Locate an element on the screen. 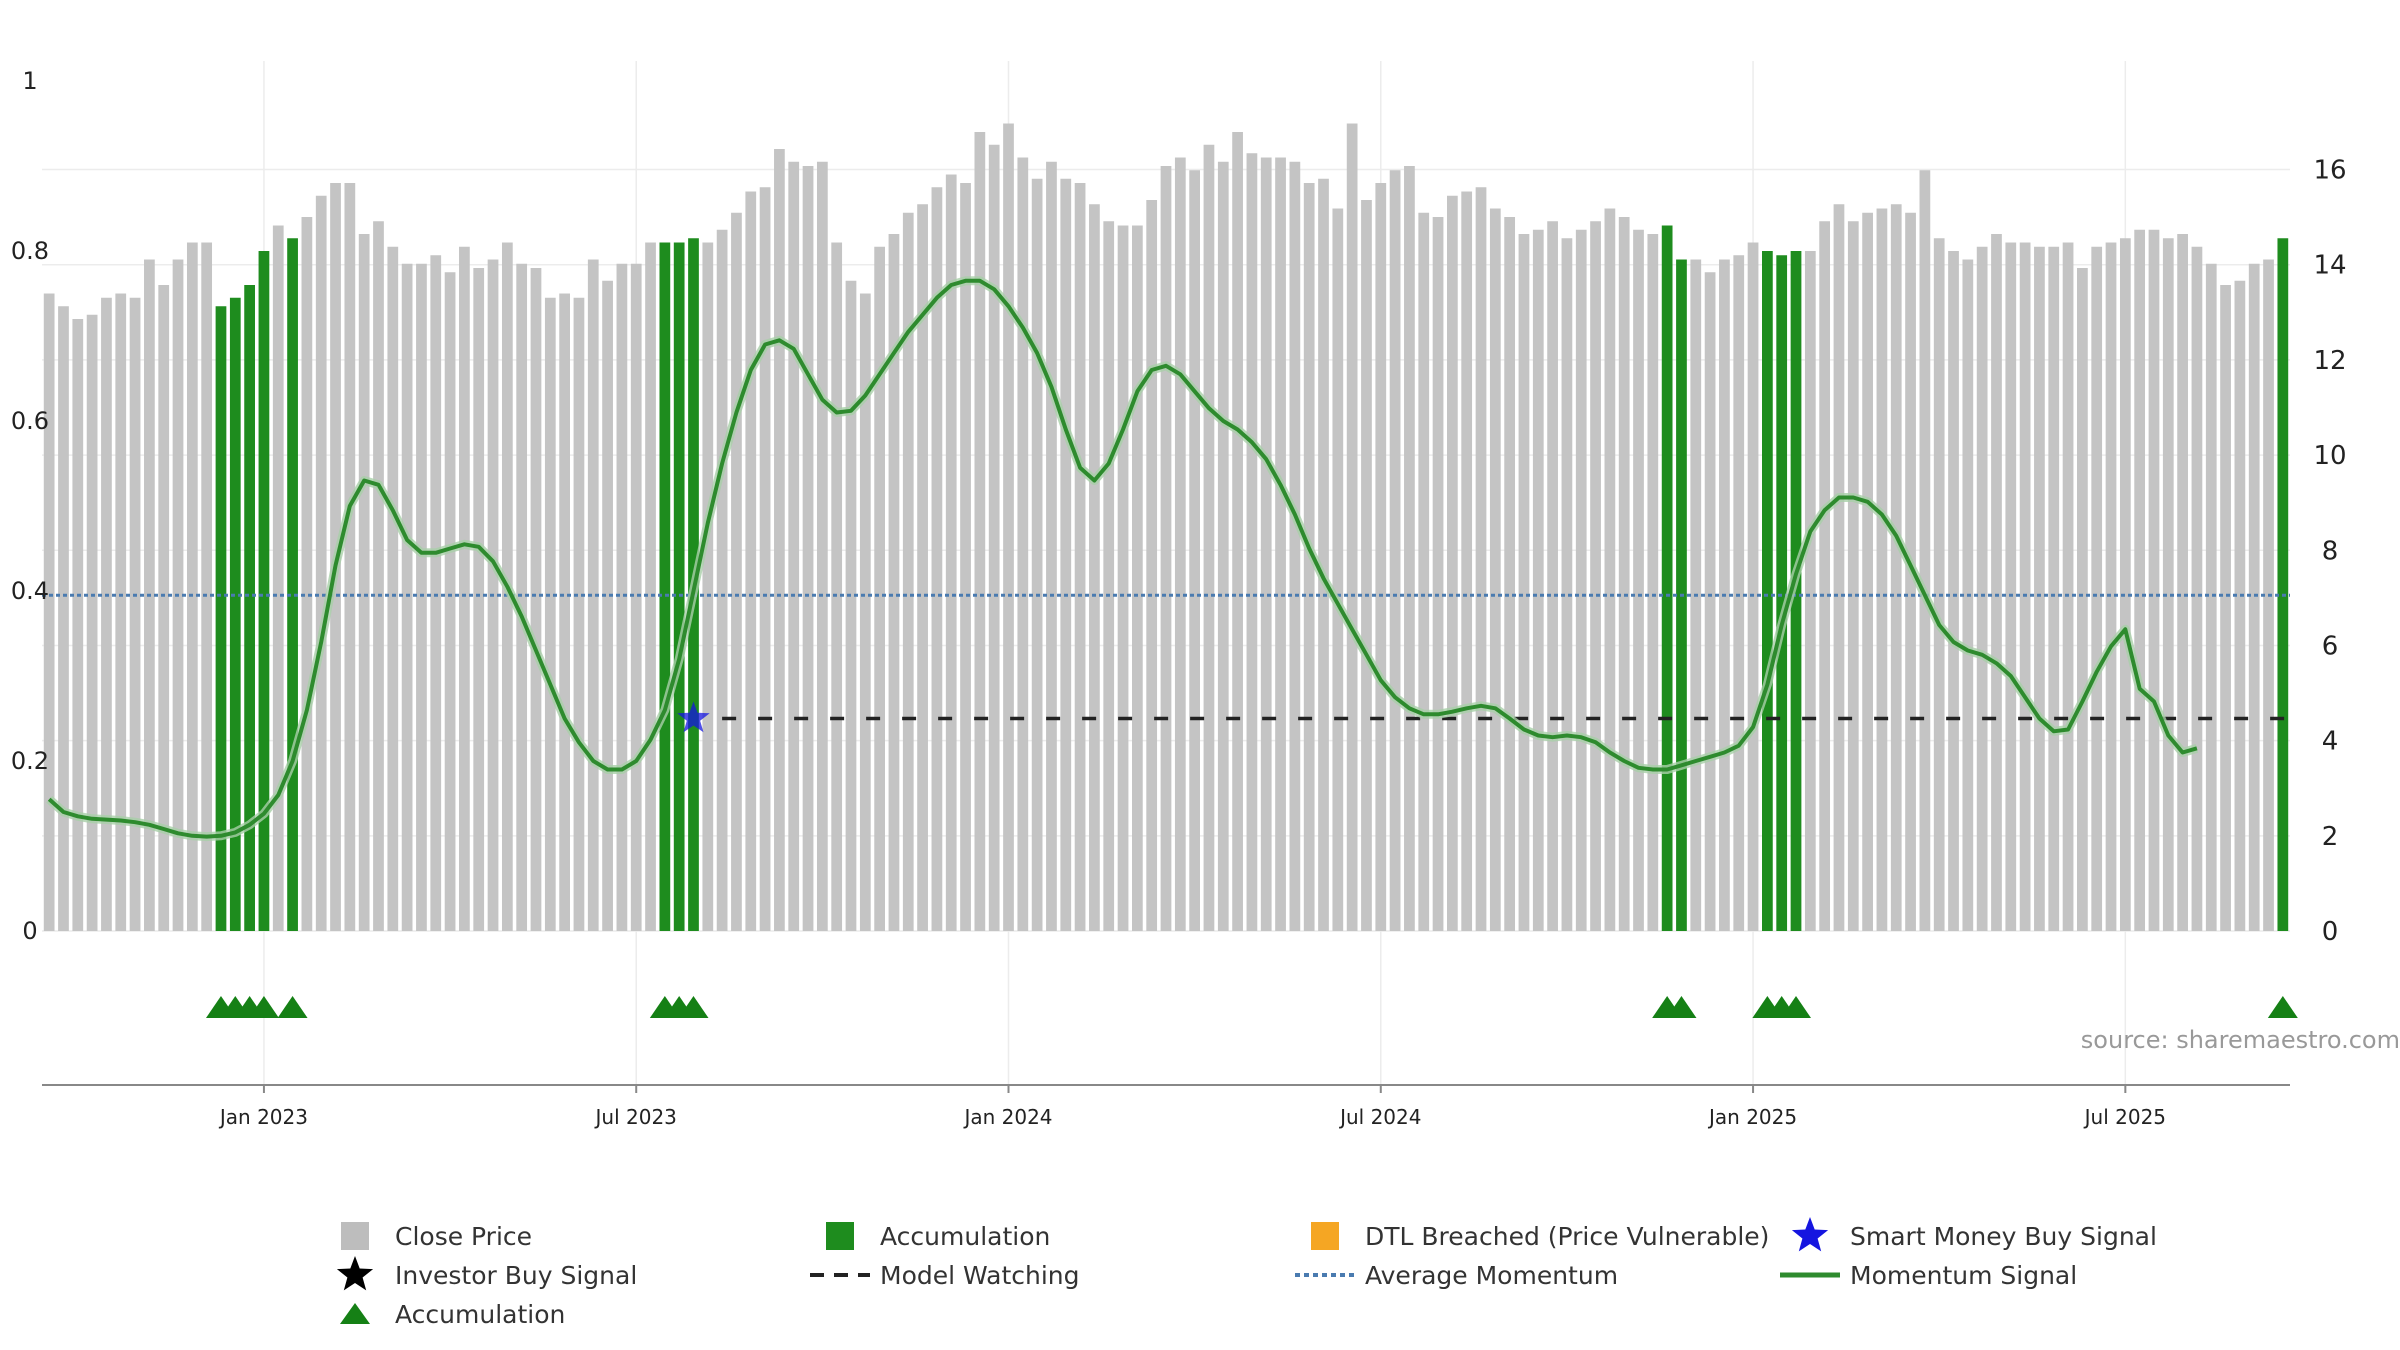 The height and width of the screenshot is (1350, 2400). legend-label: Momentum Signal is located at coordinates (1963, 1275).